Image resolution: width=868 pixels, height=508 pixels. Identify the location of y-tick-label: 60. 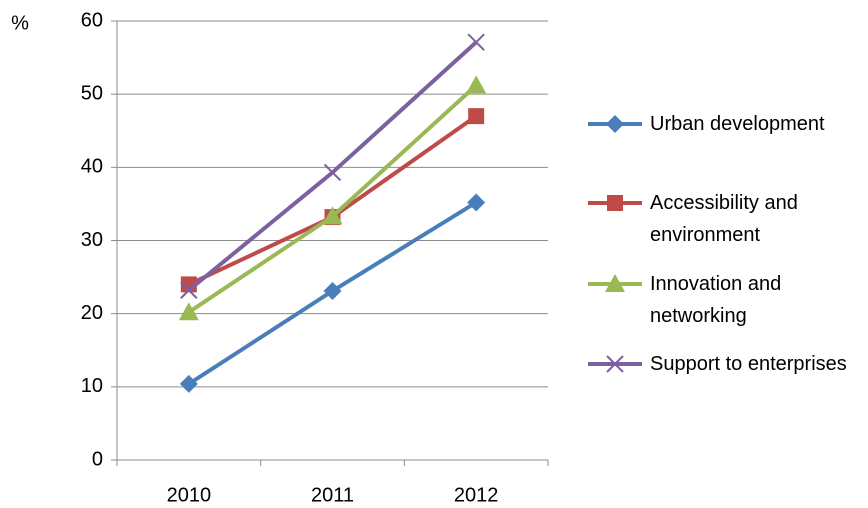
(92, 20).